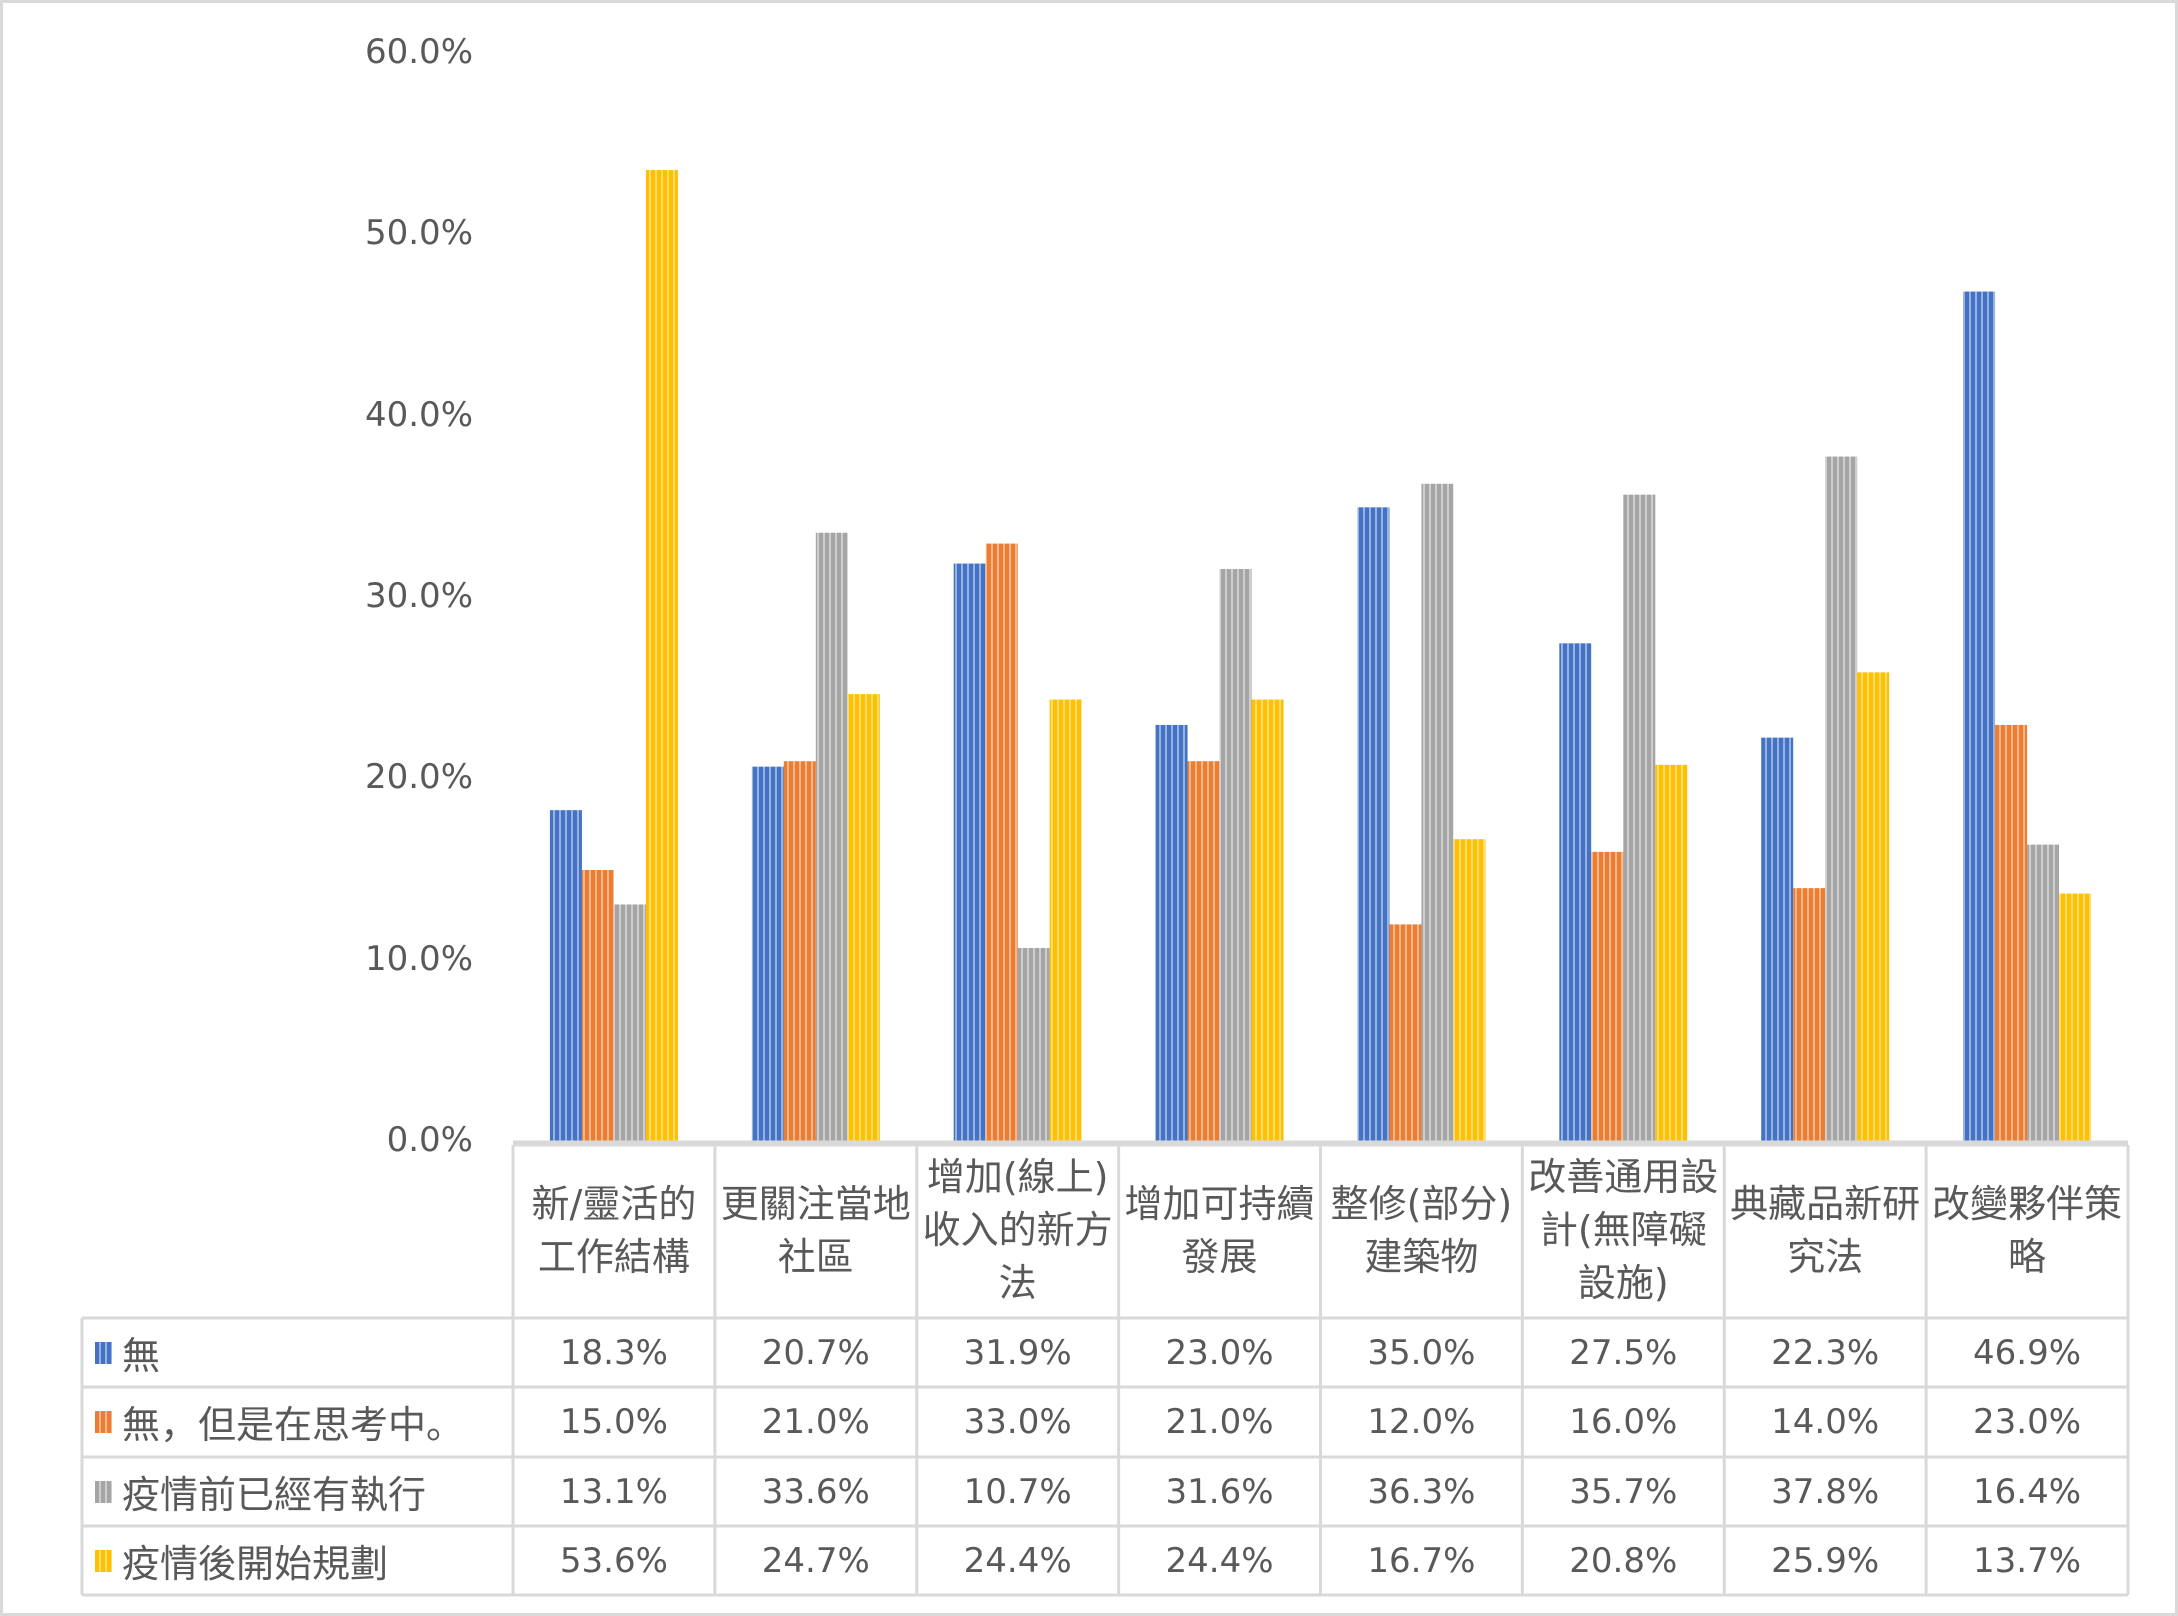 The width and height of the screenshot is (2178, 1616). I want to click on data-label: 20.7%, so click(815, 1352).